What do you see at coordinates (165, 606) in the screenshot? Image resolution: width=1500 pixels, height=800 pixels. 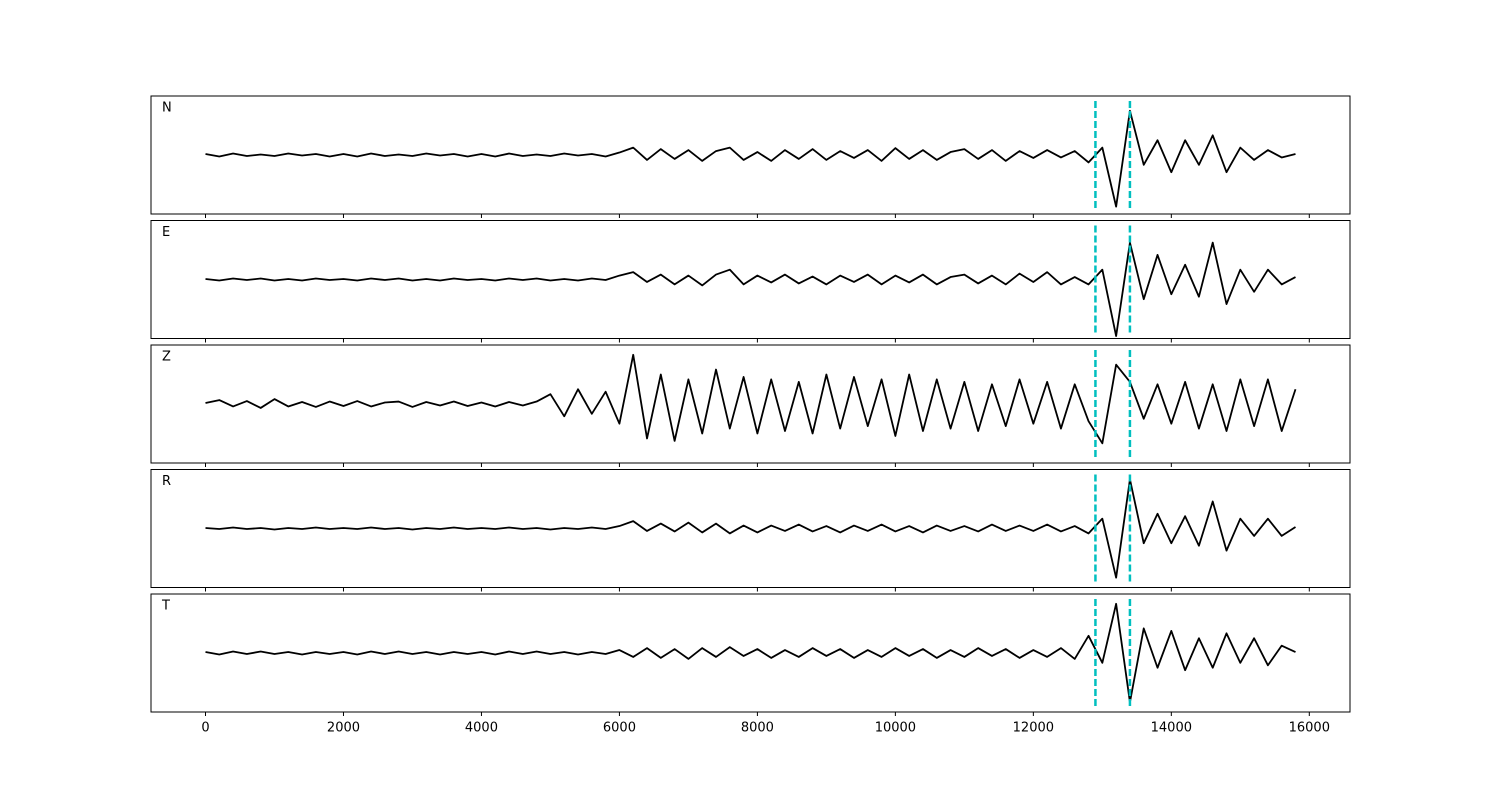 I see `panel-label: T` at bounding box center [165, 606].